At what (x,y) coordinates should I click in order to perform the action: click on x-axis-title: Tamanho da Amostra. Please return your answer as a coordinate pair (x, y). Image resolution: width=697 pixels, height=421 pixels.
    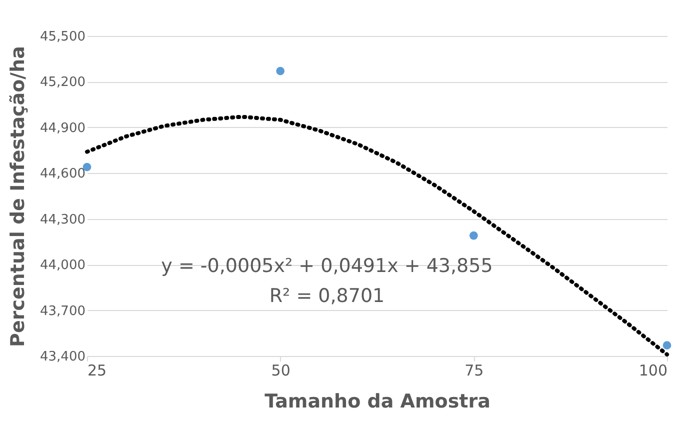
    Looking at the image, I should click on (377, 401).